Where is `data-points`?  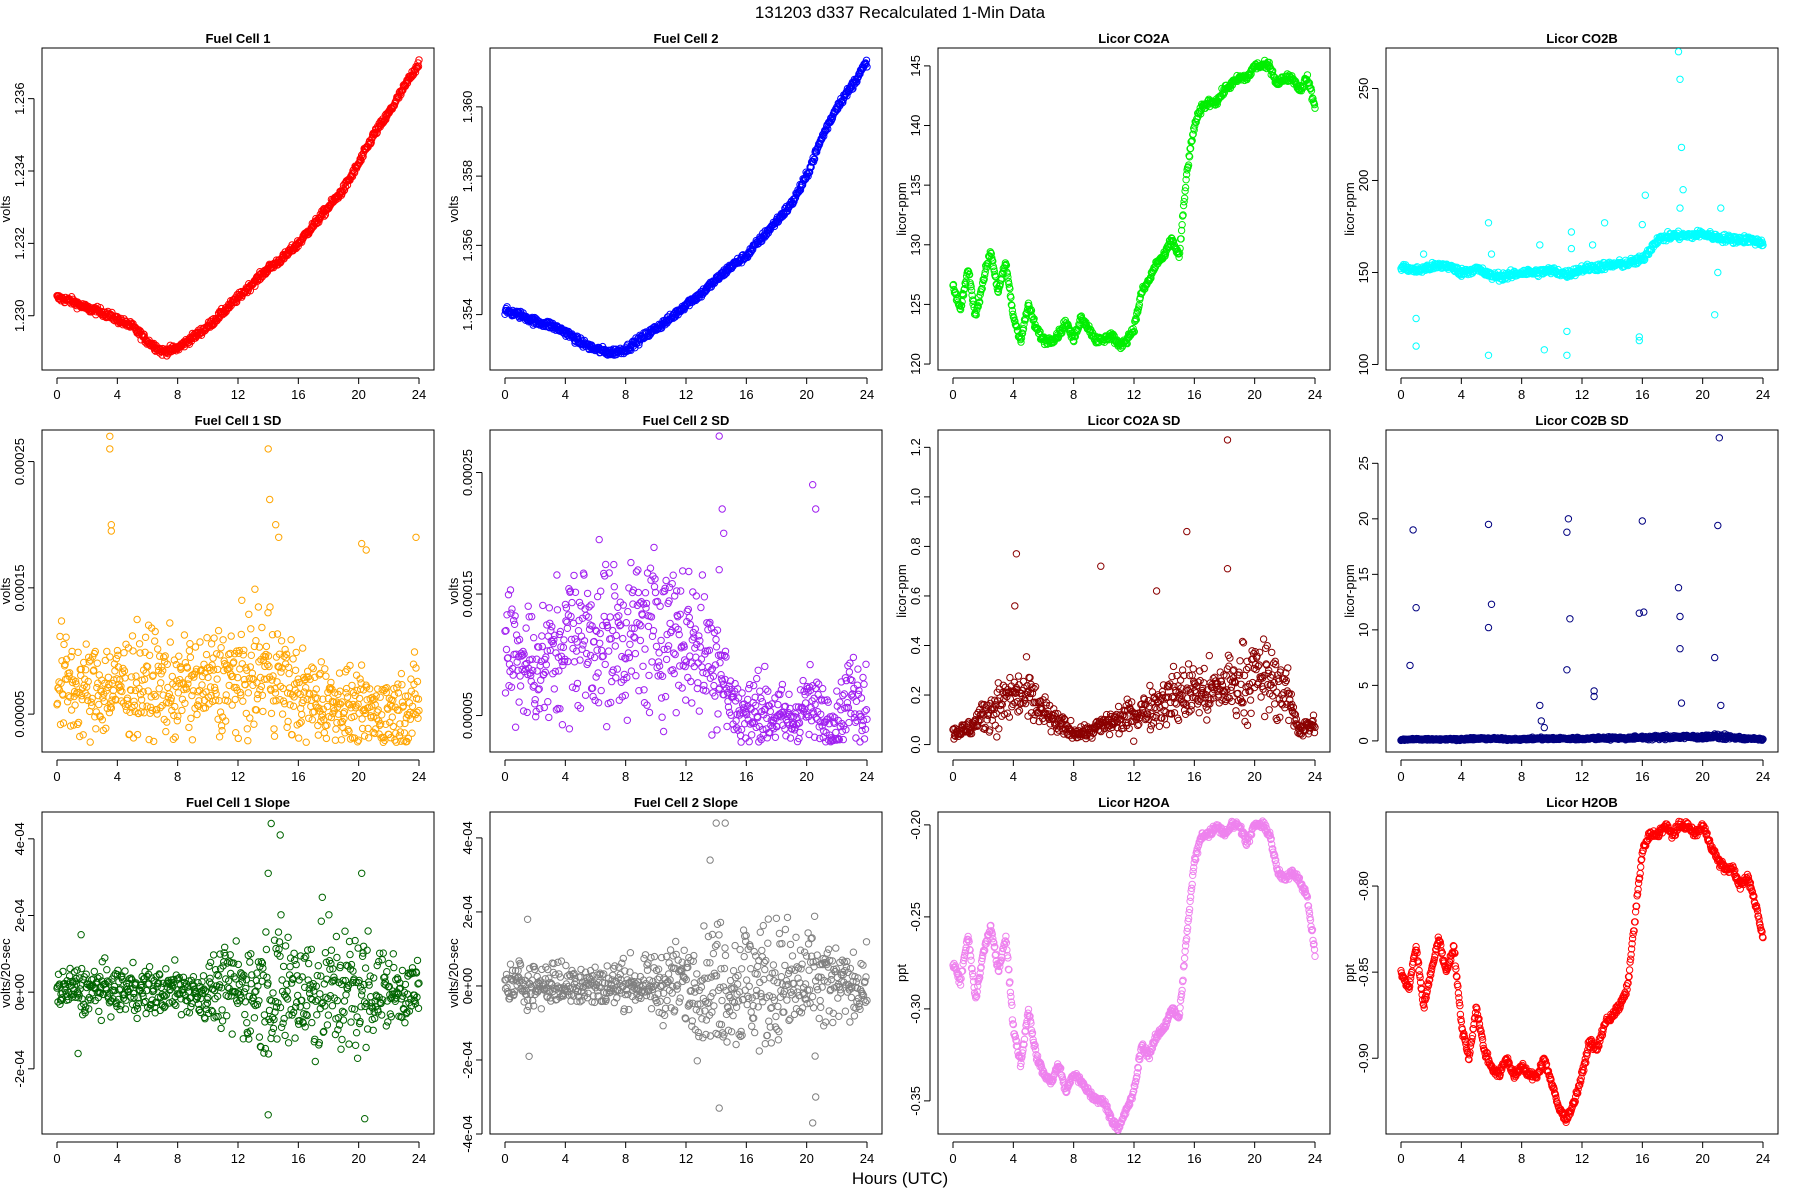
data-points is located at coordinates (686, 207).